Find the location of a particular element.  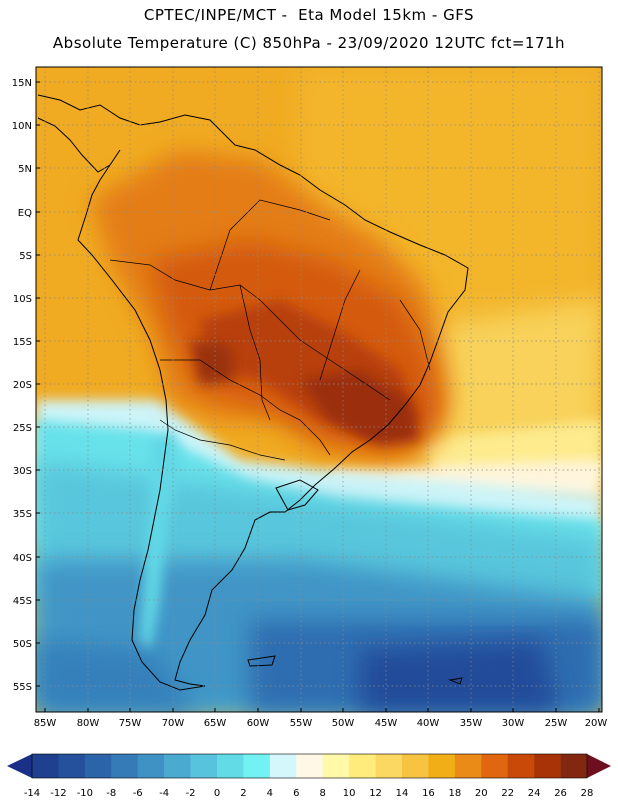

colorbar-tick-label: -14 is located at coordinates (32, 793).